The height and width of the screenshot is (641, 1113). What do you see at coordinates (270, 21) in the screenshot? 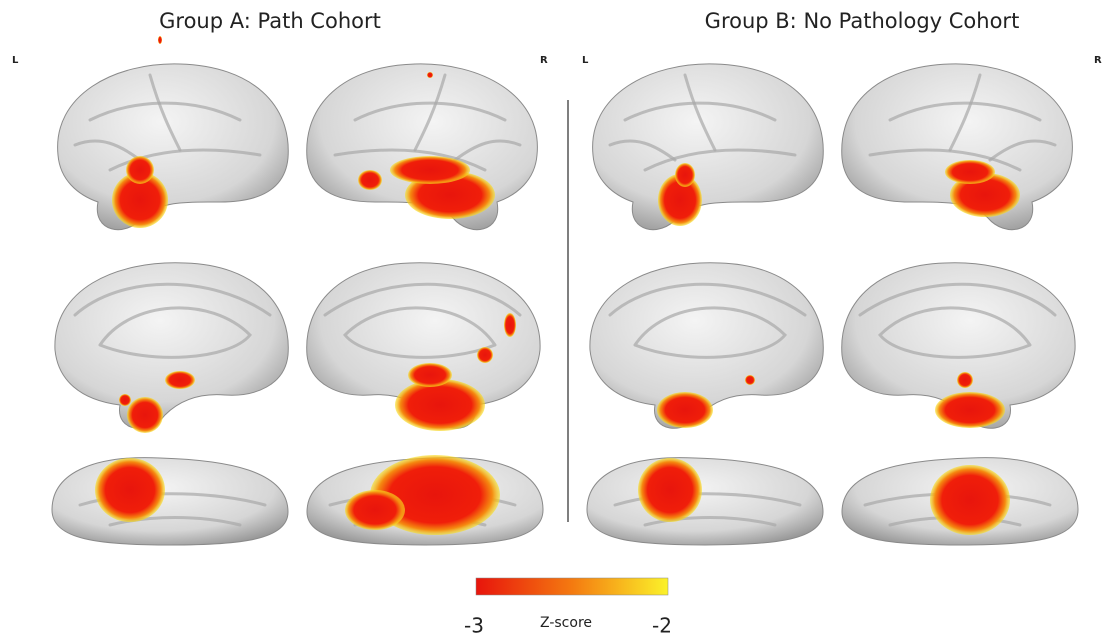
I see `group-a-title: Group A: Path Cohort` at bounding box center [270, 21].